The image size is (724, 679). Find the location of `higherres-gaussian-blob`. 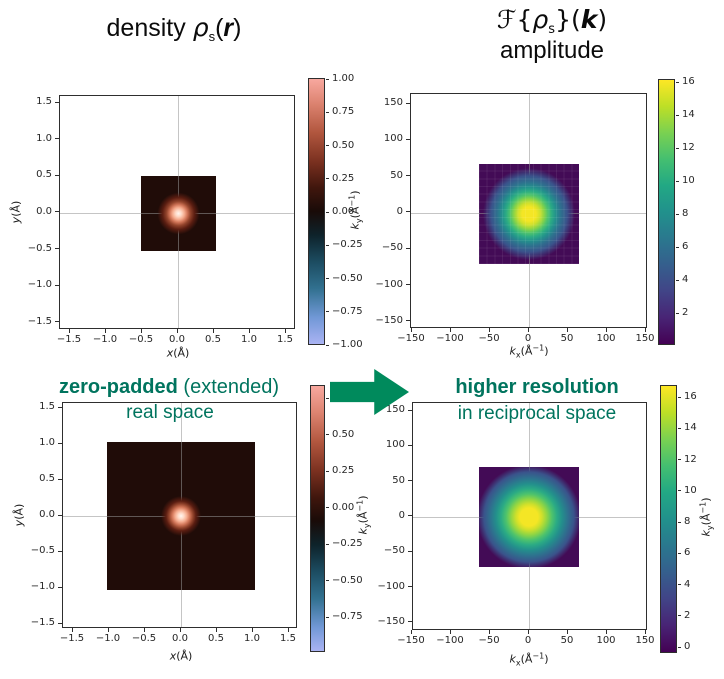

higherres-gaussian-blob is located at coordinates (529, 517).